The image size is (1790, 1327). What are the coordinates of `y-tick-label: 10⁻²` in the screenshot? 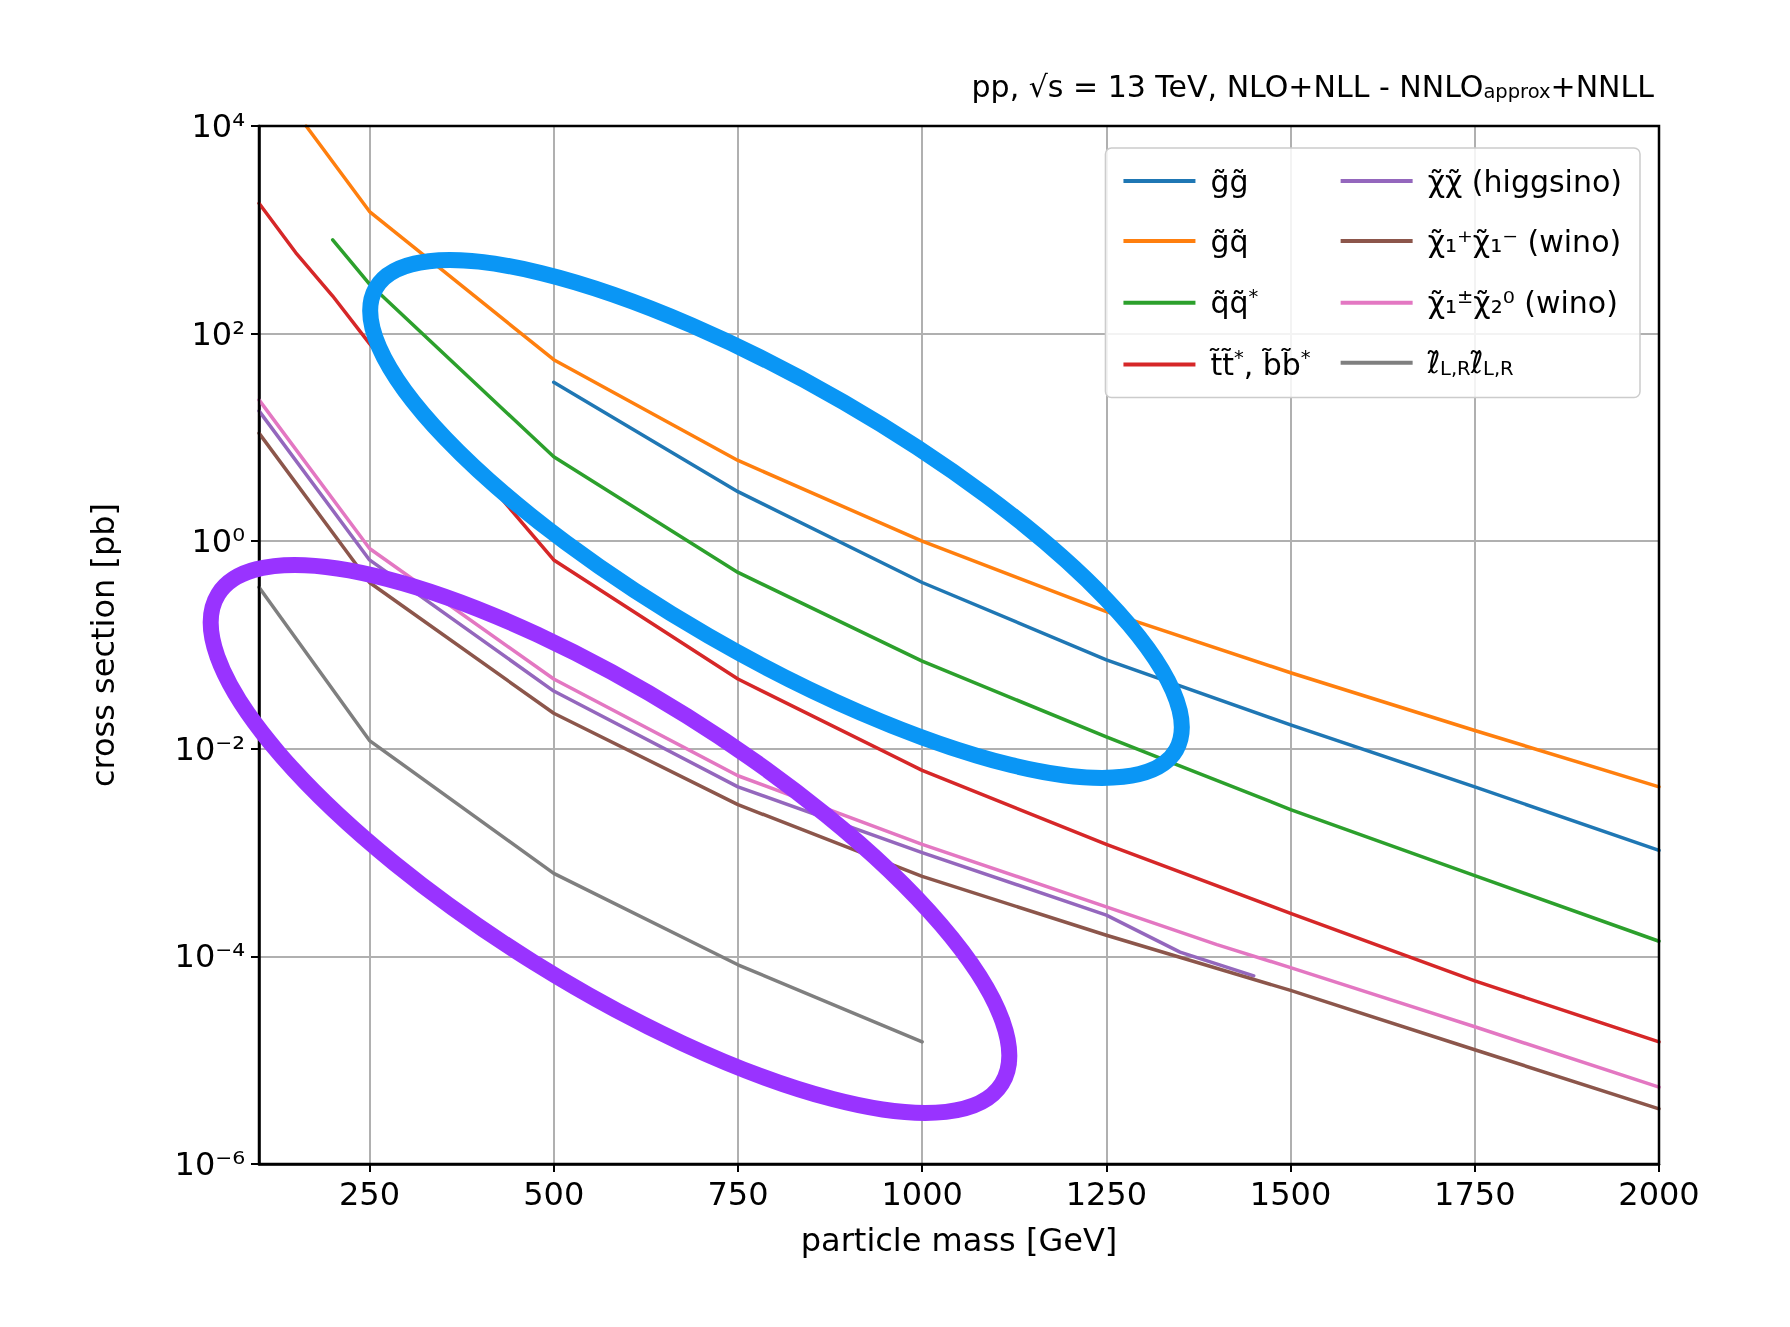 It's located at (209, 748).